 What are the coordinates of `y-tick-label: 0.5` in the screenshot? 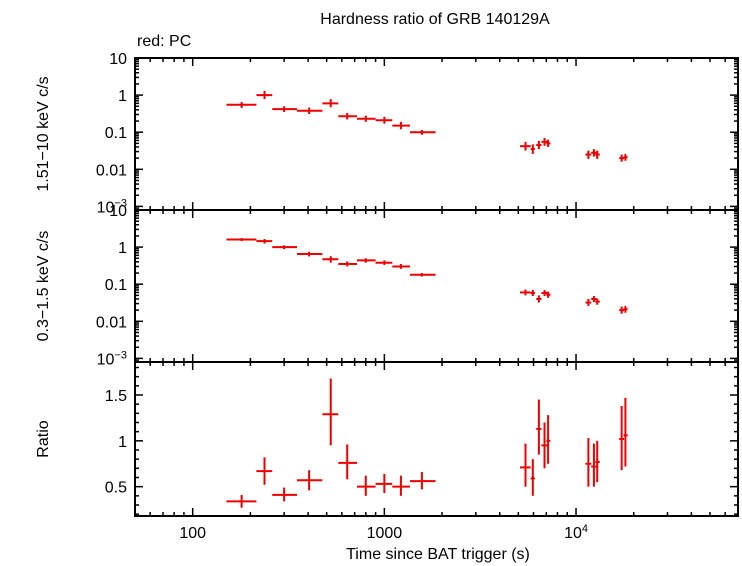 It's located at (116, 488).